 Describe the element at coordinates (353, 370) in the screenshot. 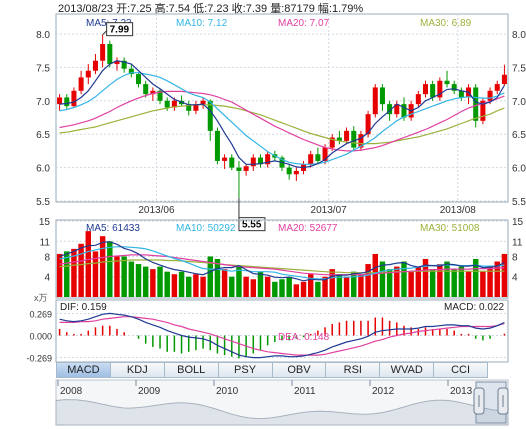

I see `tab-rsi: RSI` at that location.